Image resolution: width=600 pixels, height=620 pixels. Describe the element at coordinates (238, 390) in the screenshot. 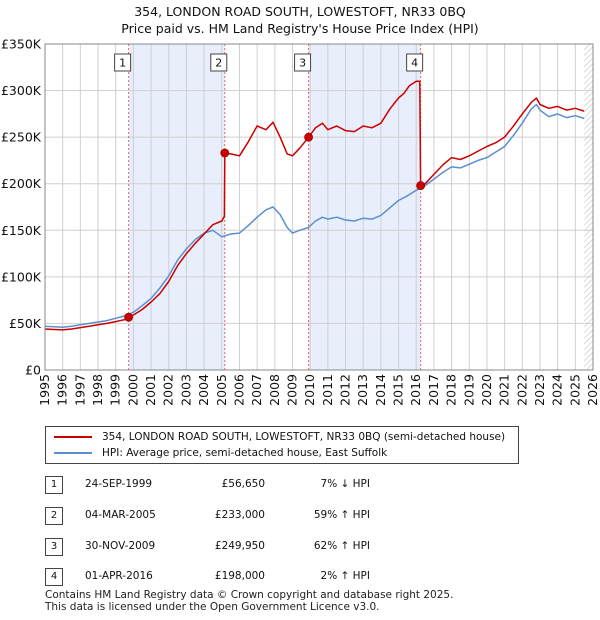

I see `x-tick-label: 2006` at that location.